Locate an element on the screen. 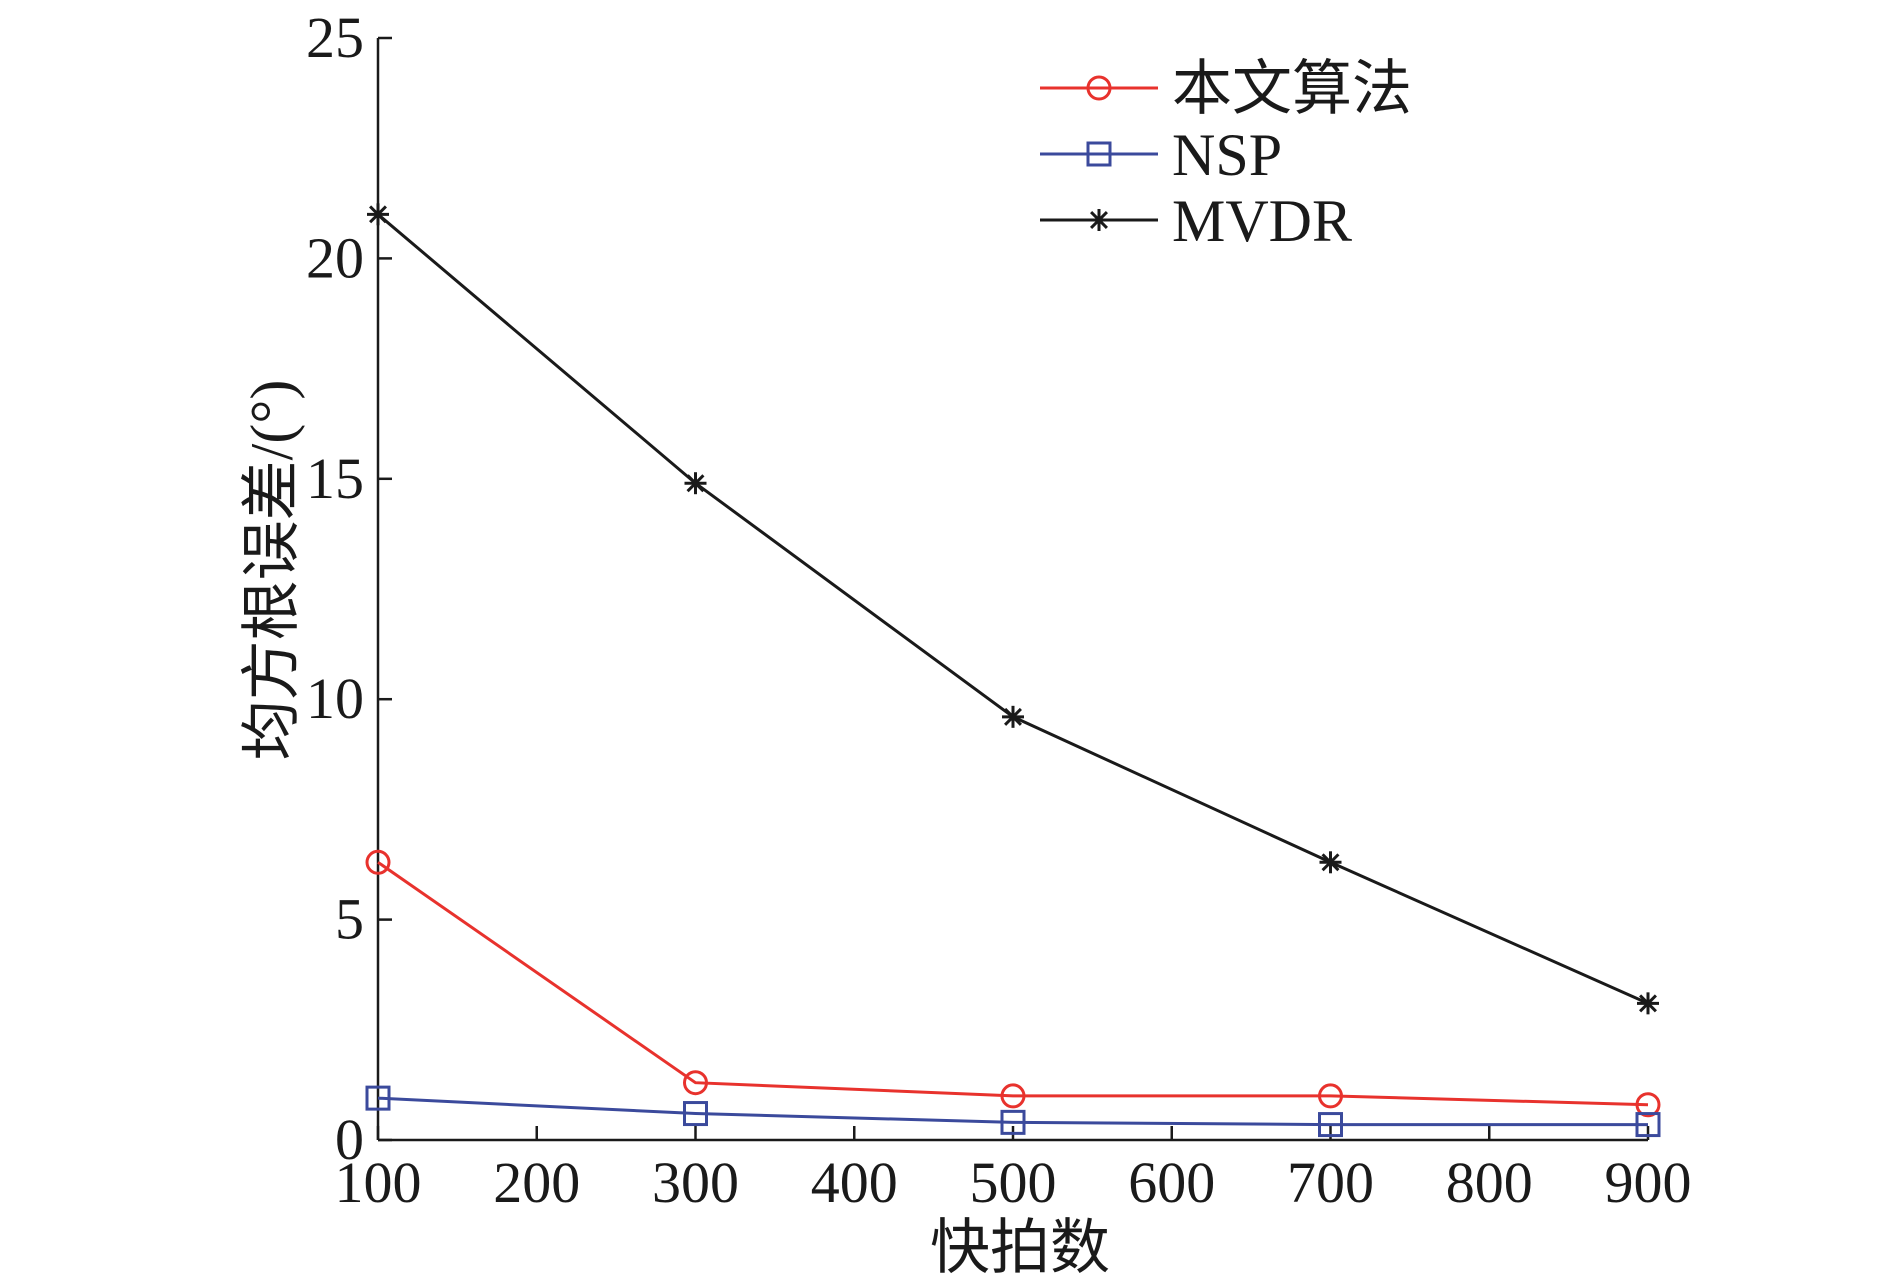 The width and height of the screenshot is (1890, 1285). x-tick-label: 900 is located at coordinates (1648, 1182).